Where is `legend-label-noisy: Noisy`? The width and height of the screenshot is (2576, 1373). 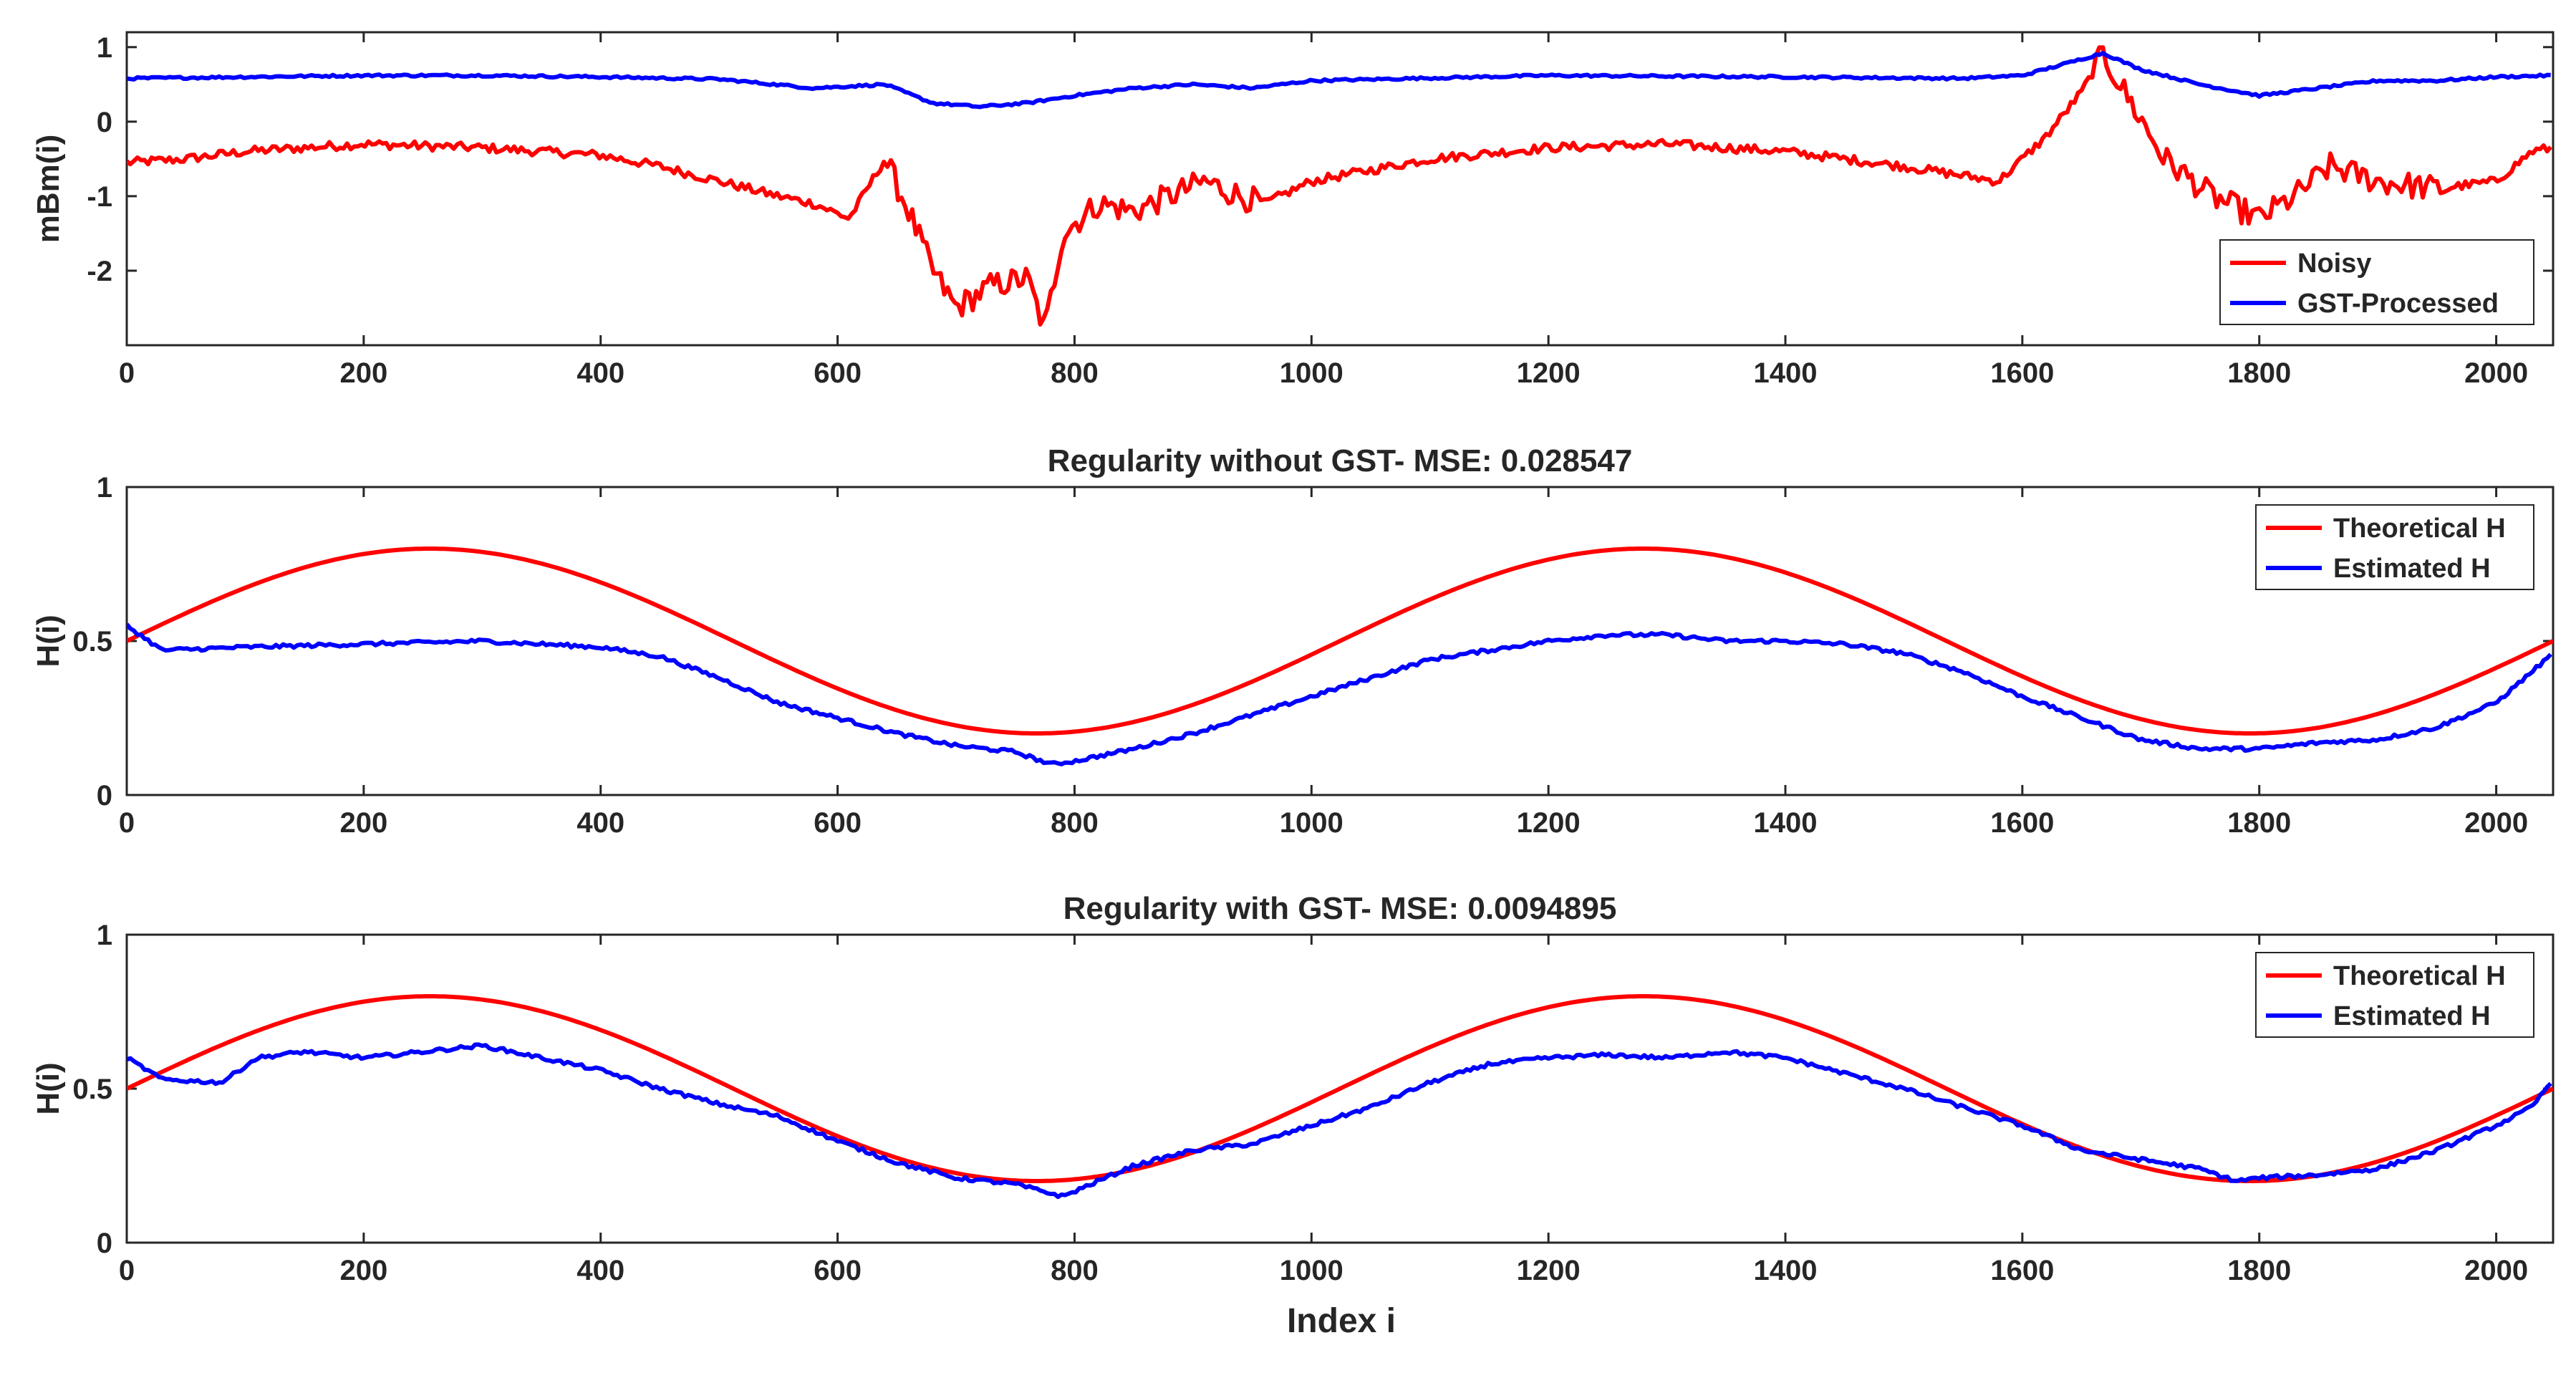
legend-label-noisy: Noisy is located at coordinates (2334, 264).